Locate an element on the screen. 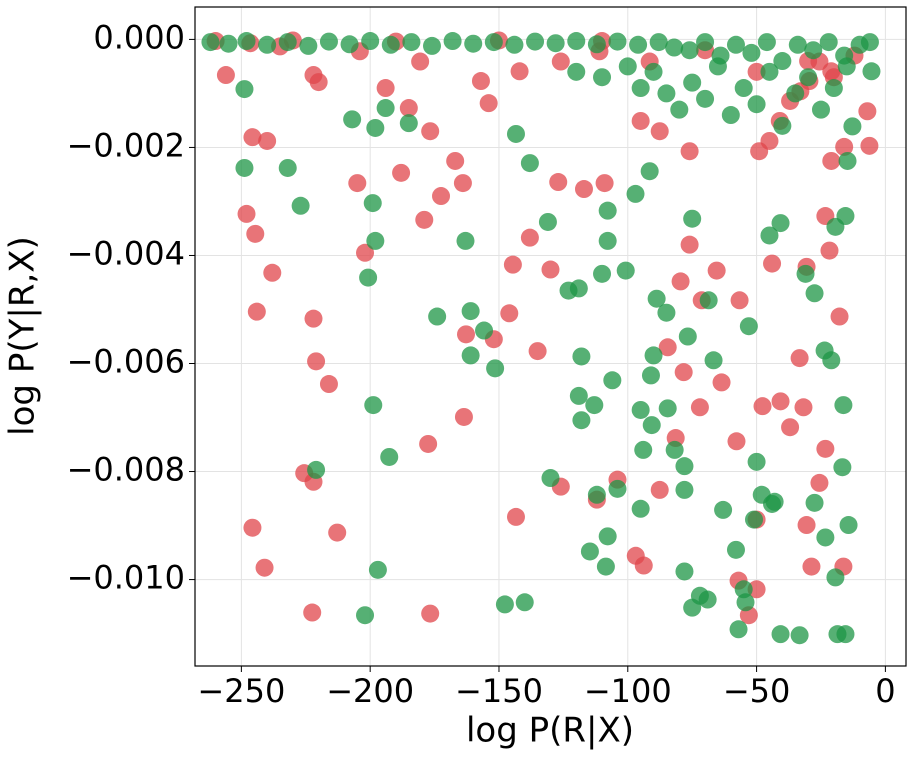 Image resolution: width=914 pixels, height=760 pixels. x-tick-label: −100 is located at coordinates (628, 691).